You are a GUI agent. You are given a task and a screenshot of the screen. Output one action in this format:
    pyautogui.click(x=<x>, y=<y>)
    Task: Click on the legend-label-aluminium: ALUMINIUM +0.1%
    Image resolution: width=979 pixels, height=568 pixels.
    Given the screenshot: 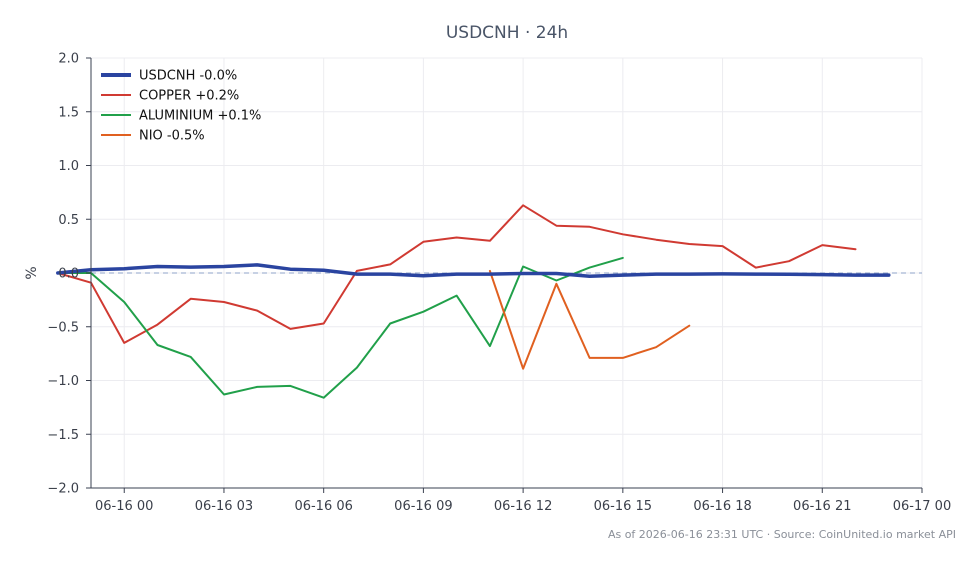 What is the action you would take?
    pyautogui.click(x=200, y=116)
    